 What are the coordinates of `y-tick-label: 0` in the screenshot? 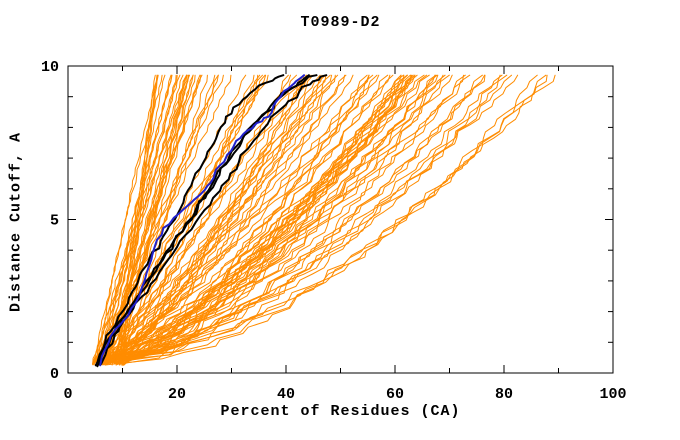 It's located at (54, 374).